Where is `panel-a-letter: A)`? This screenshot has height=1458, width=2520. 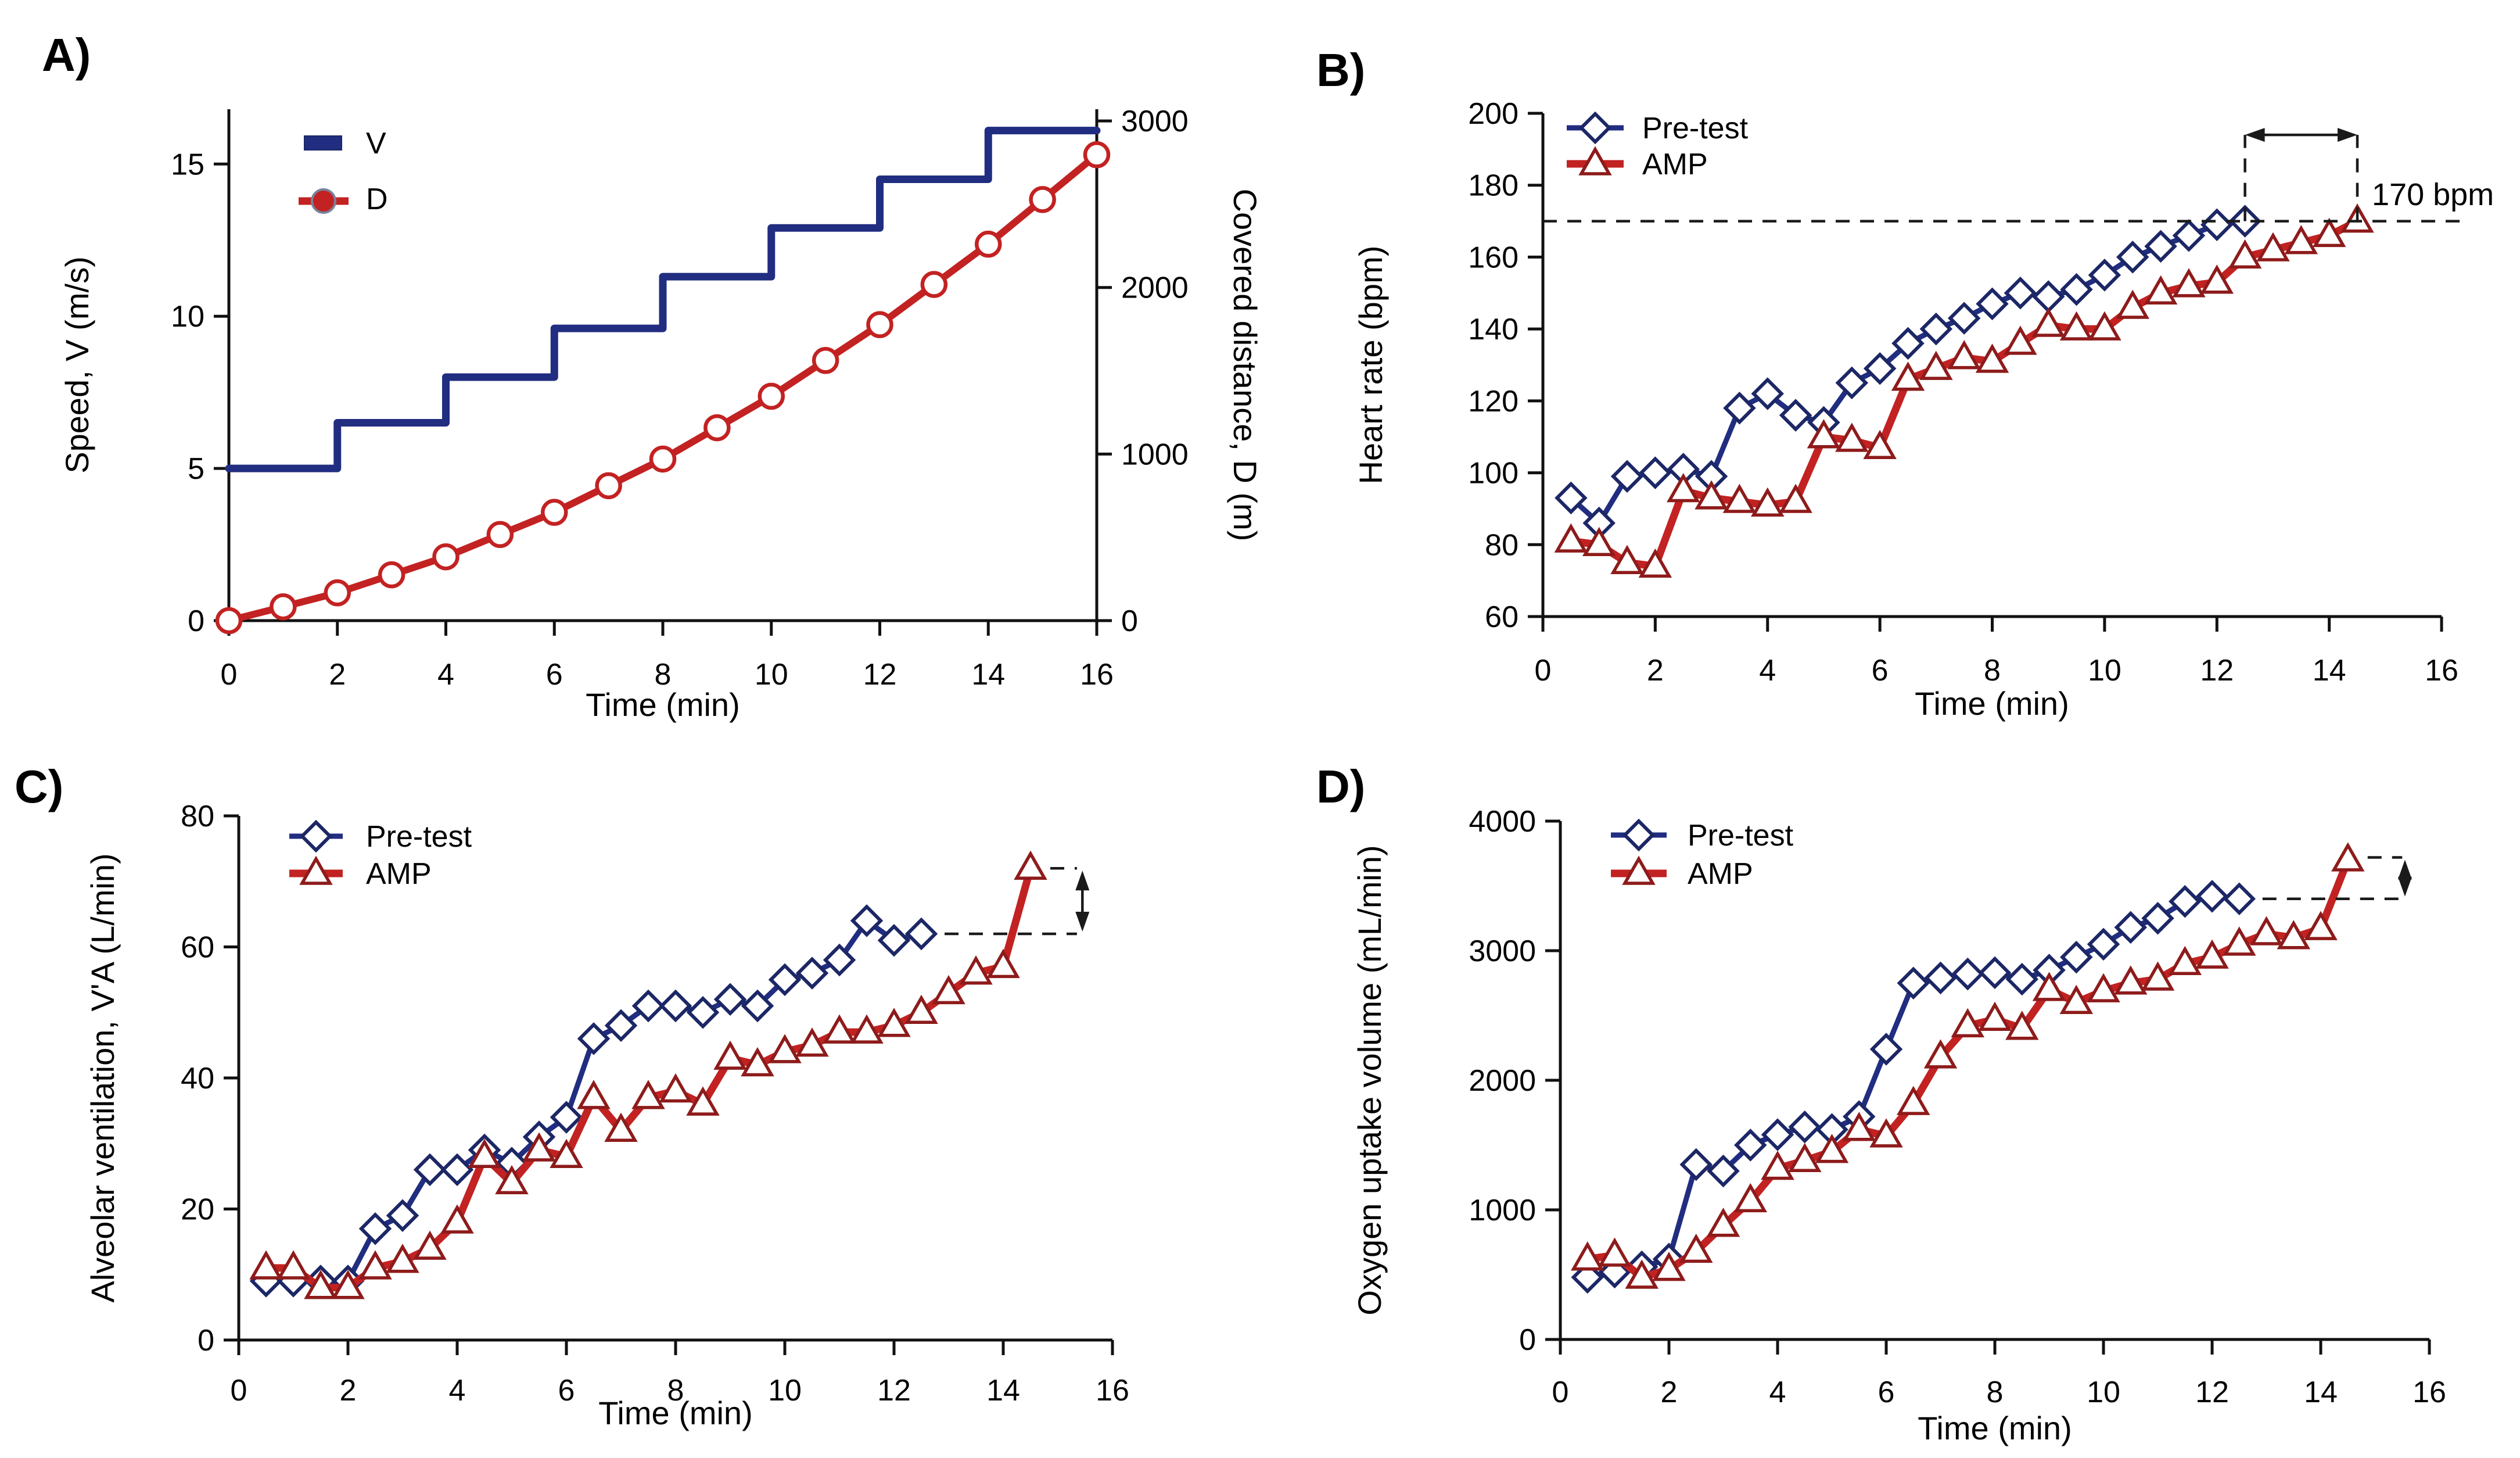
panel-a-letter: A) is located at coordinates (67, 55).